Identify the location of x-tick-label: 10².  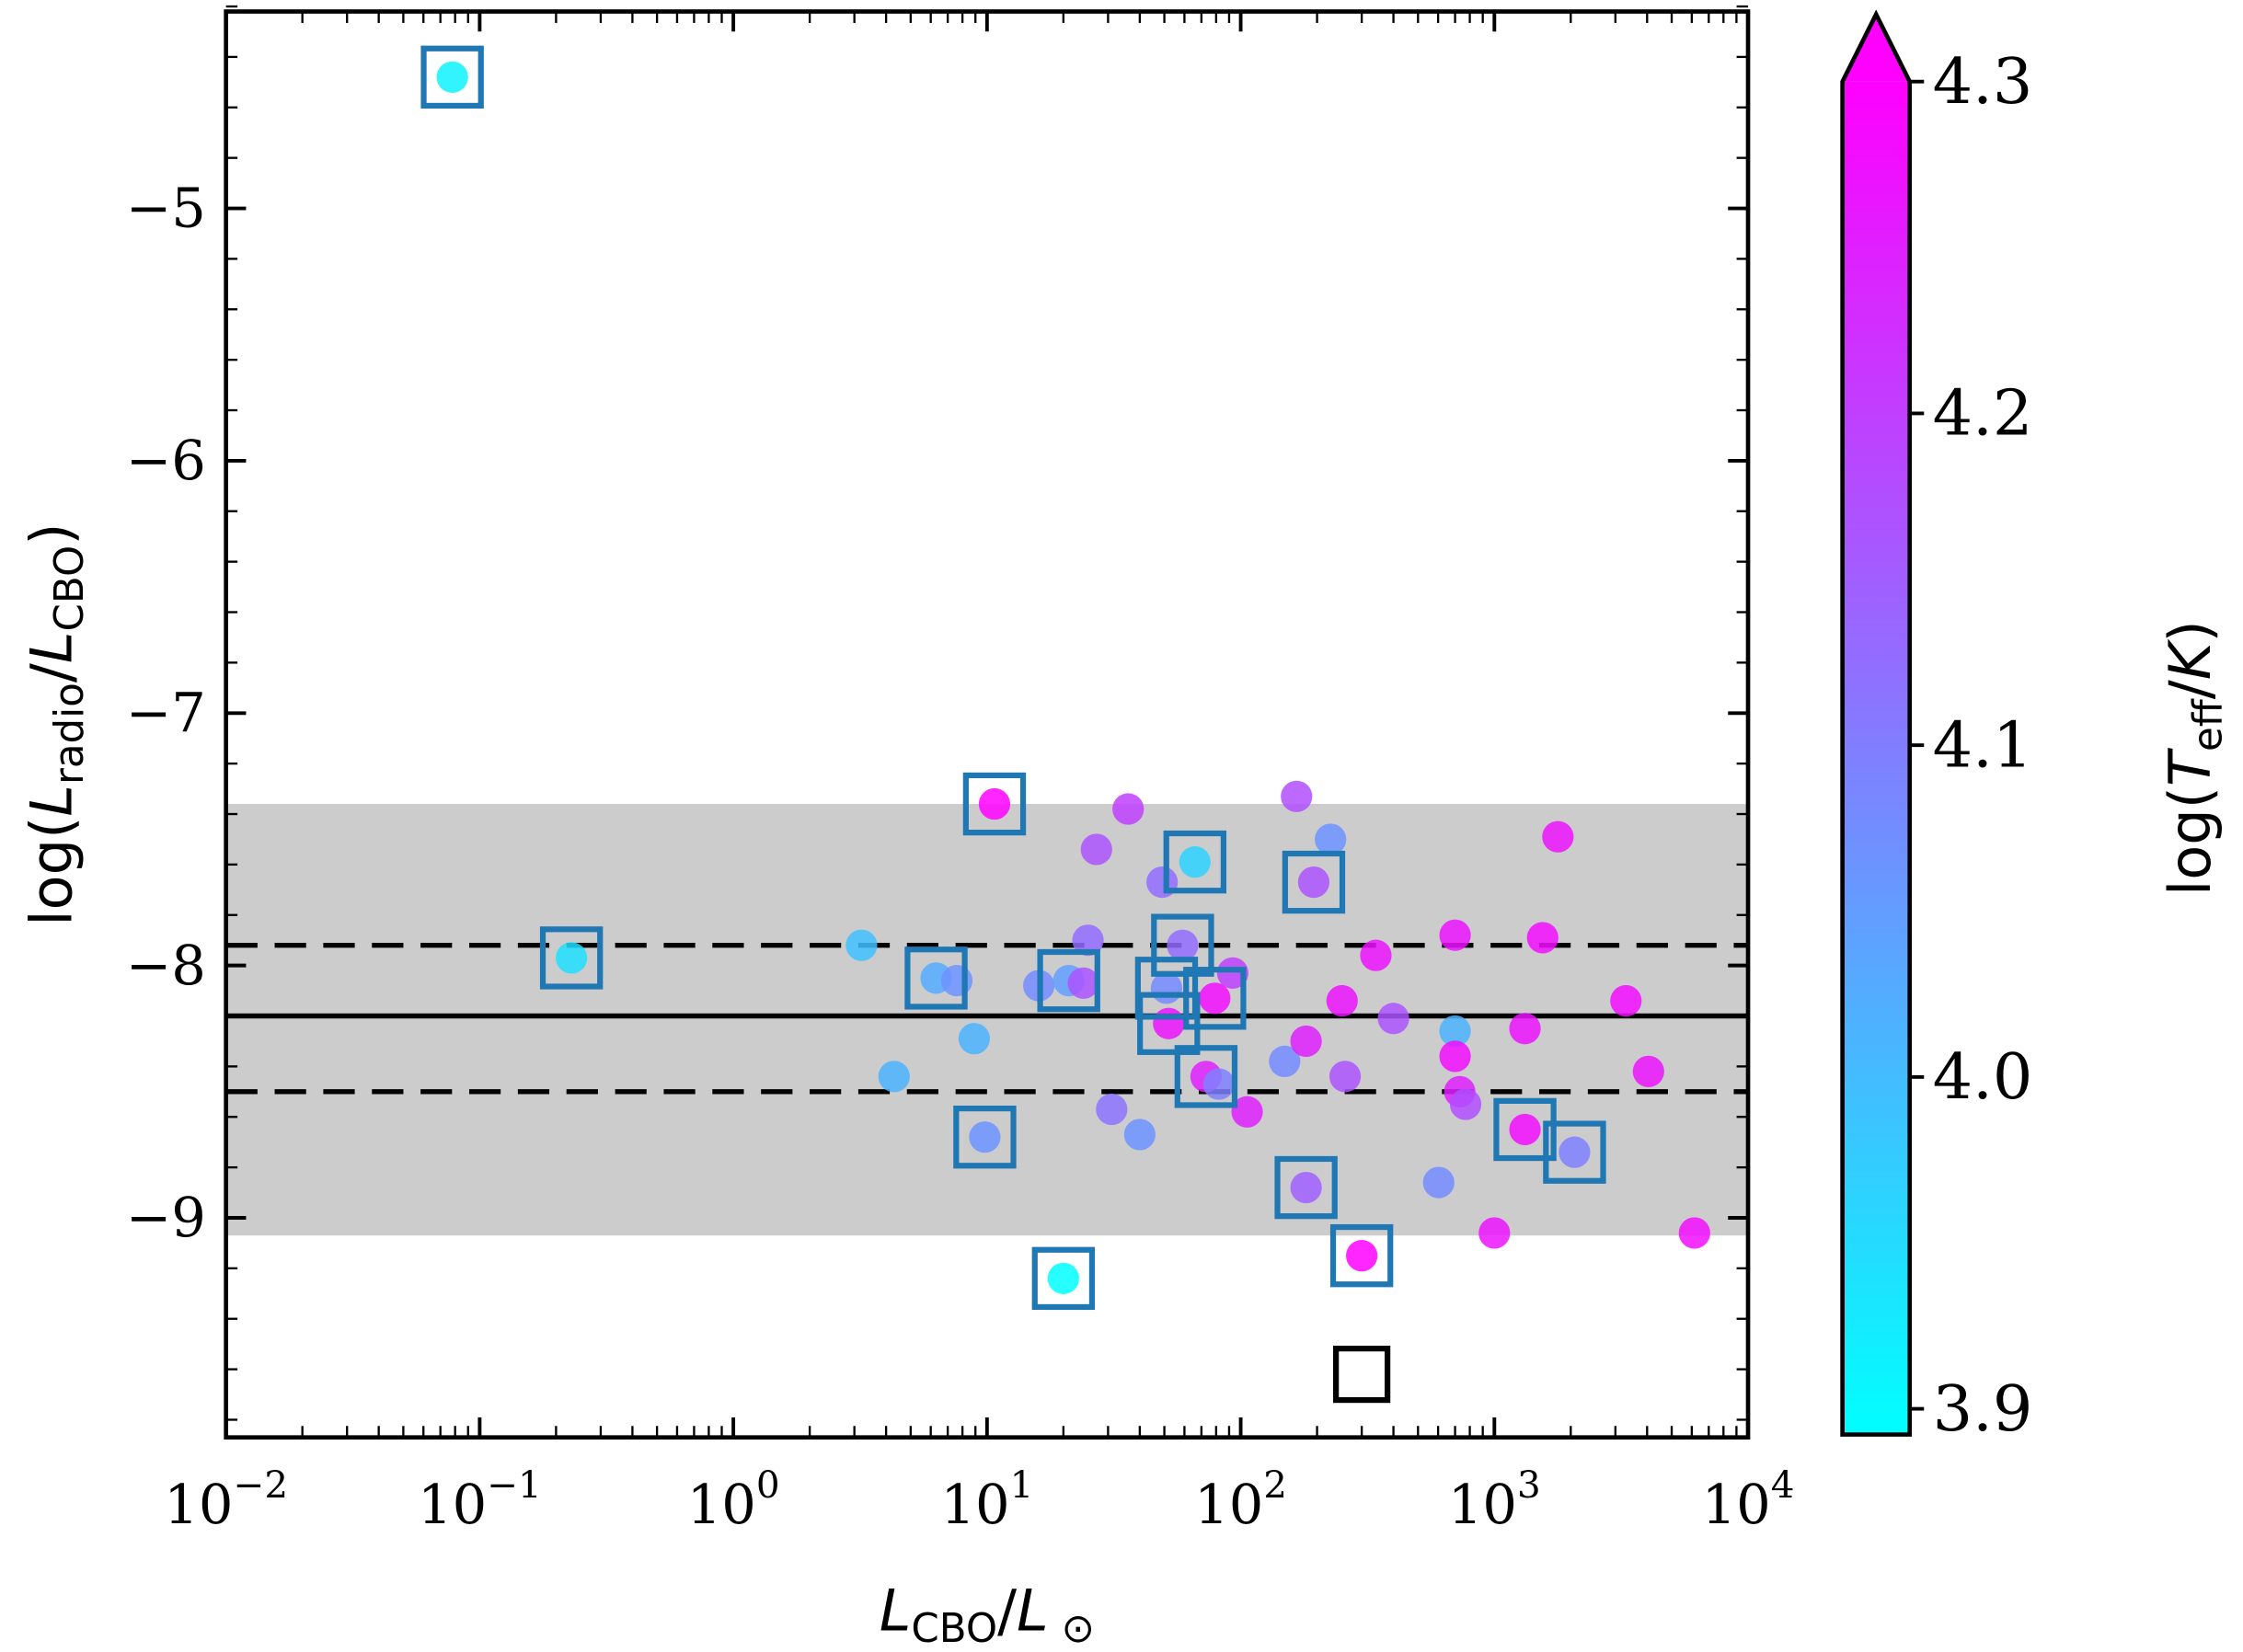
(1240, 1499).